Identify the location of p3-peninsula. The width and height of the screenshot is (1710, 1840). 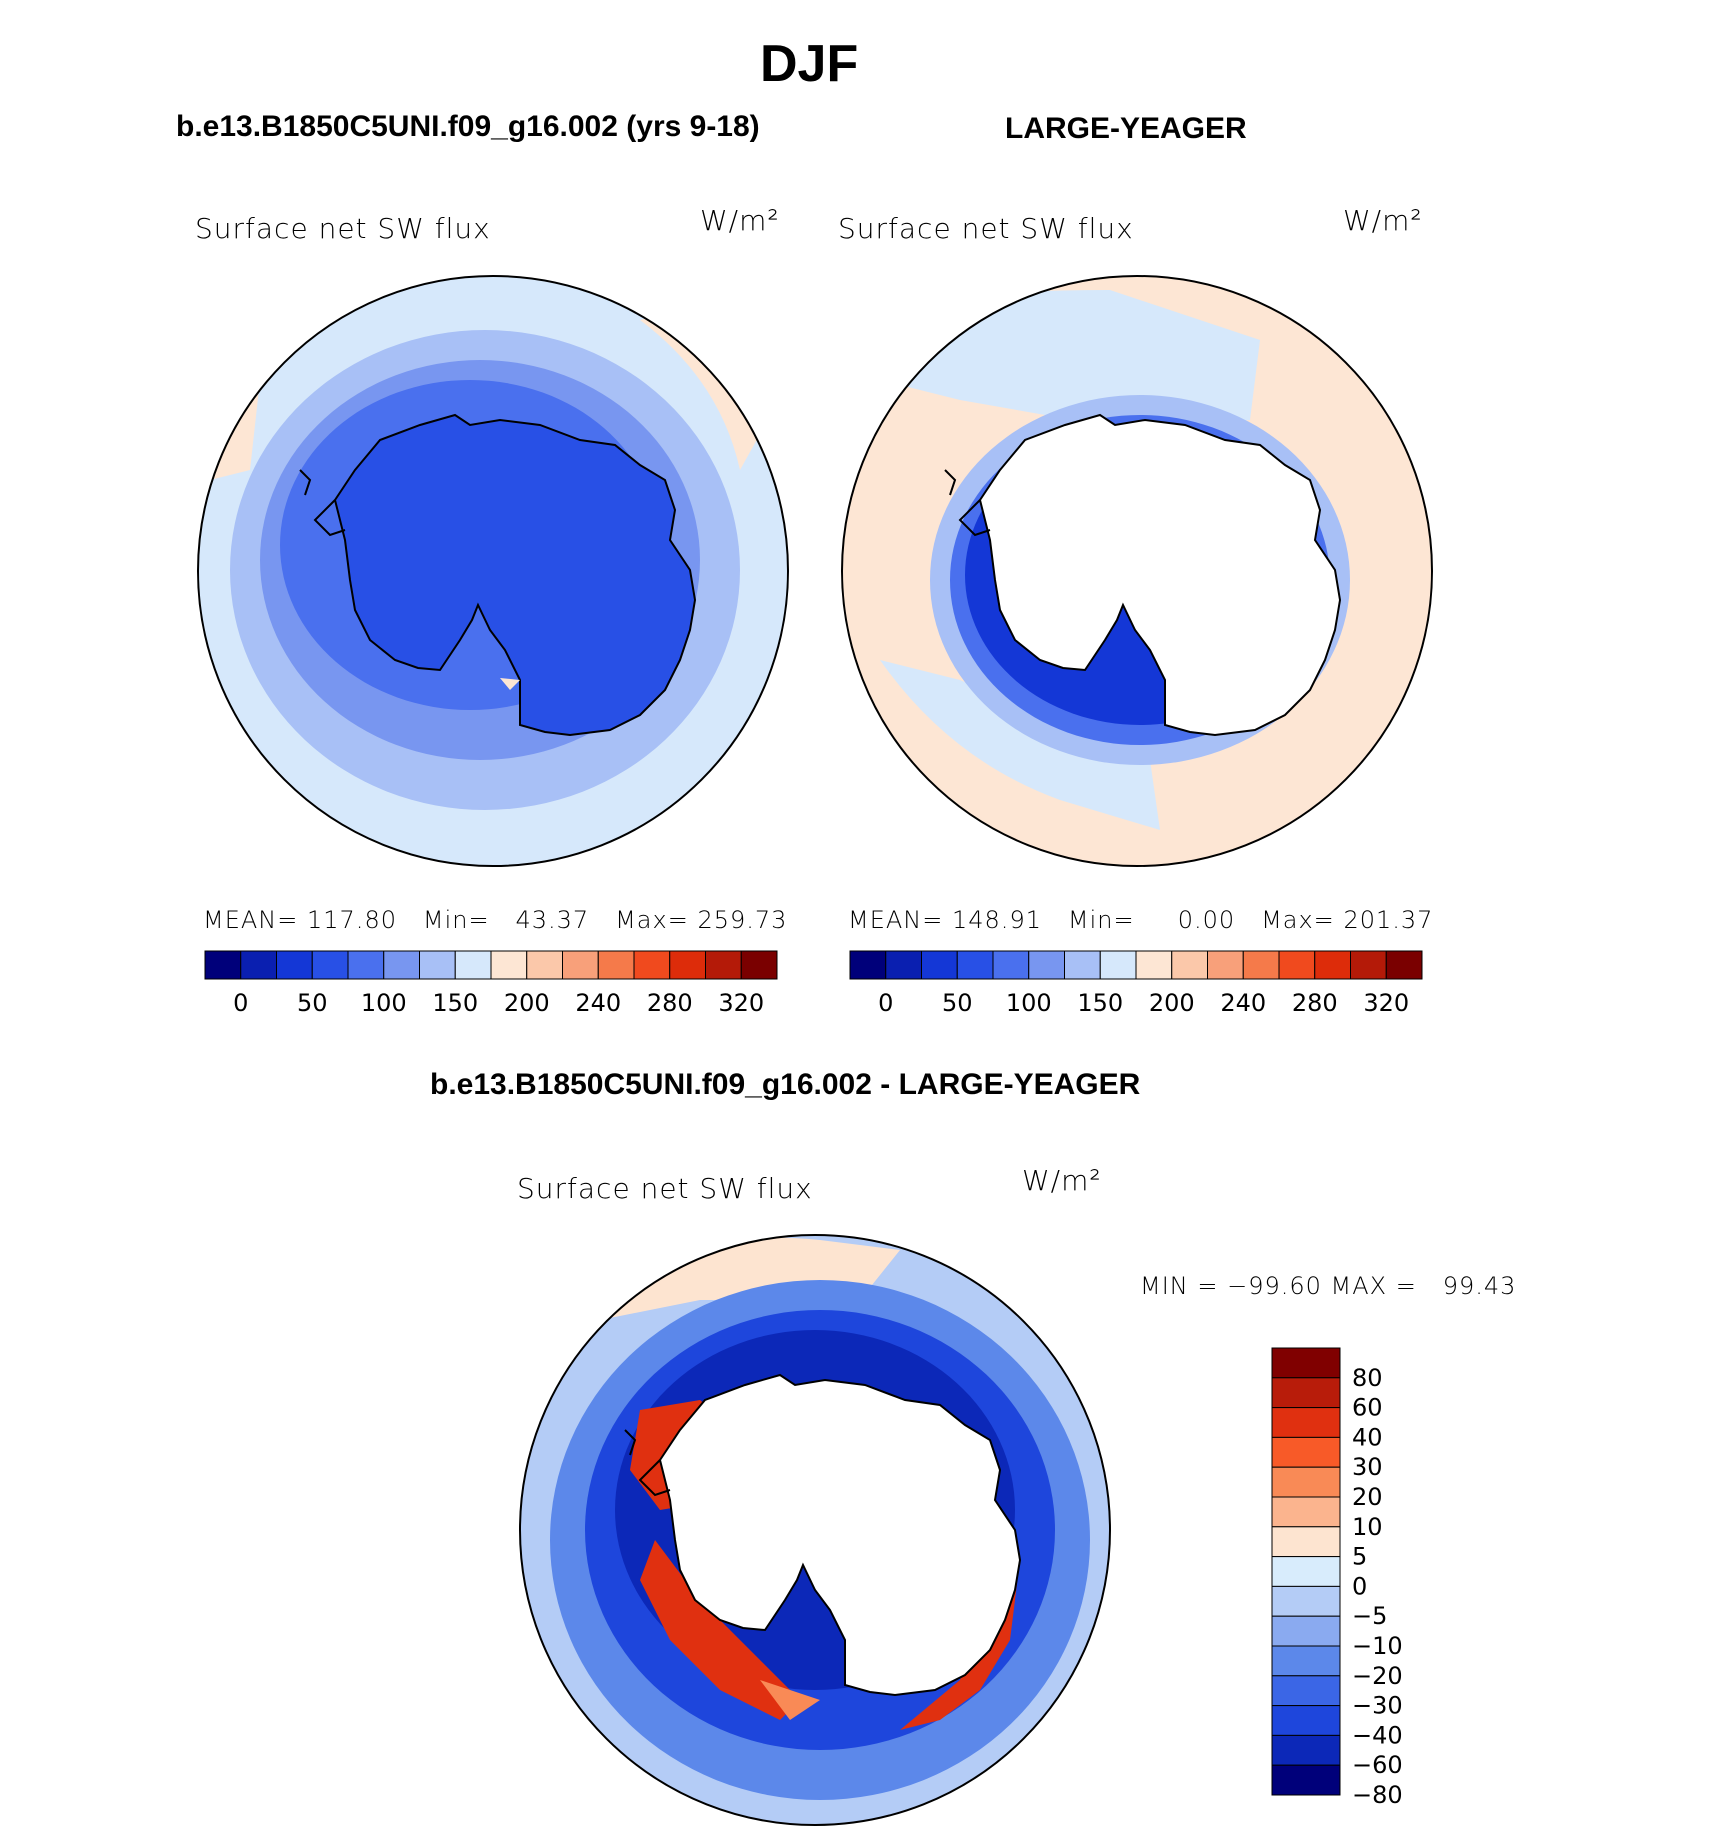
(654, 1478).